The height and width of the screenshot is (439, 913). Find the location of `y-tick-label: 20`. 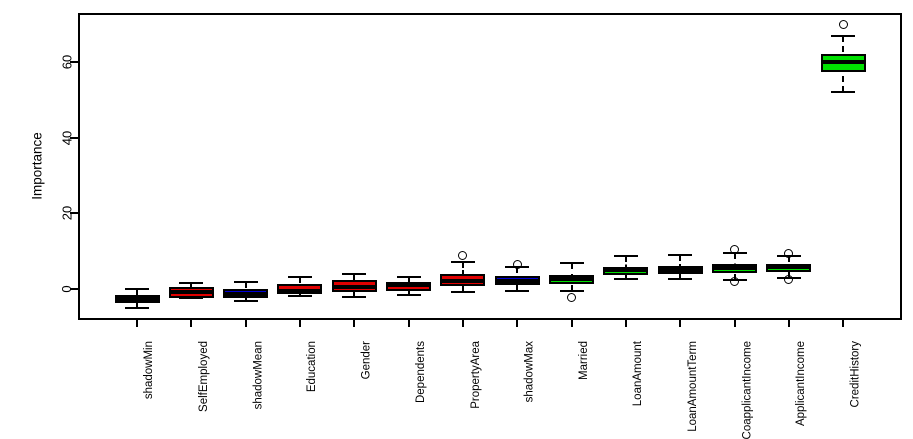

y-tick-label: 20 is located at coordinates (66, 213).